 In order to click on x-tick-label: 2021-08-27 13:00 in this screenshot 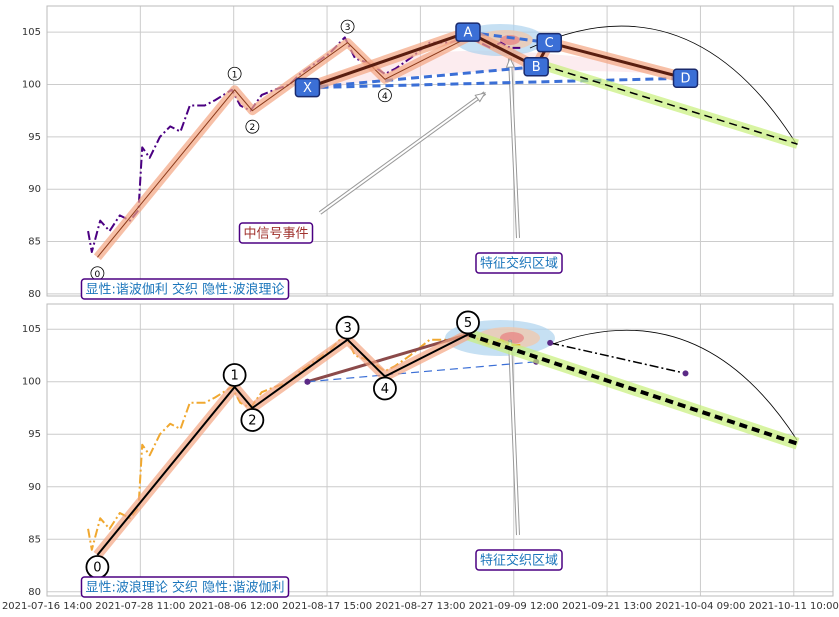, I will do `click(420, 606)`.